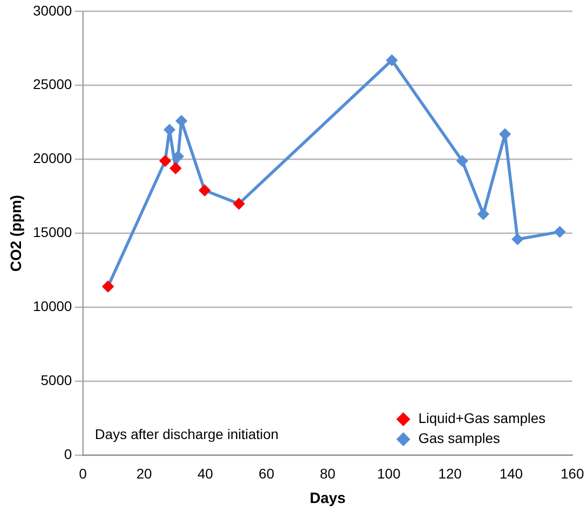 Image resolution: width=587 pixels, height=516 pixels. I want to click on x-tick-label: 100, so click(389, 473).